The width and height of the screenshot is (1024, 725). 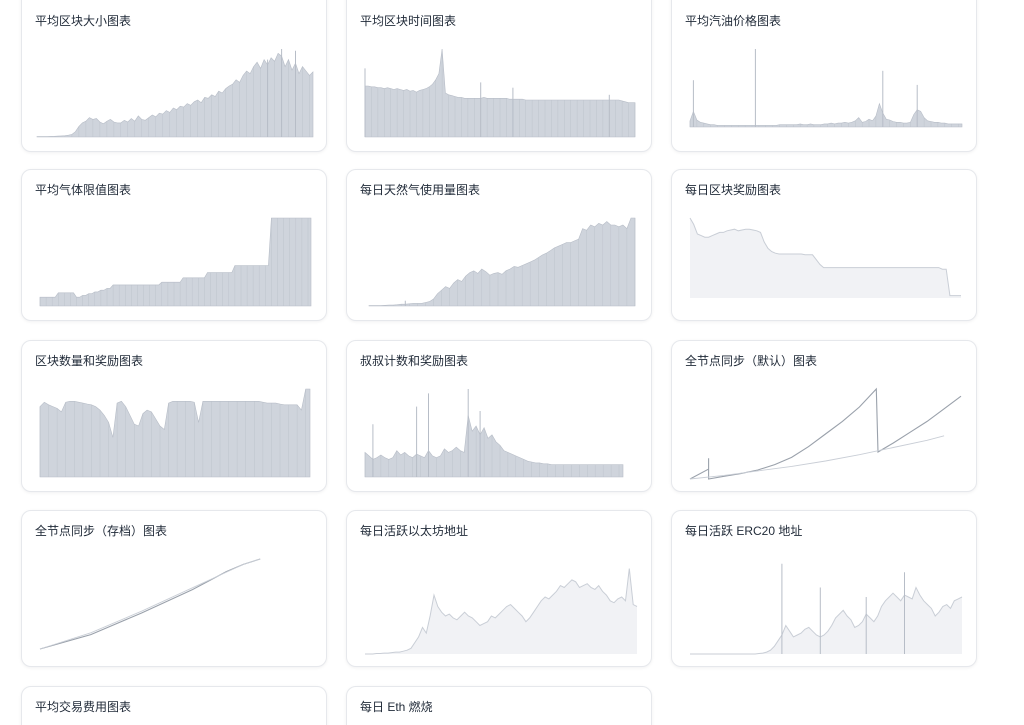 What do you see at coordinates (101, 531) in the screenshot?
I see `chart-title: 全节点同步（存档）图表` at bounding box center [101, 531].